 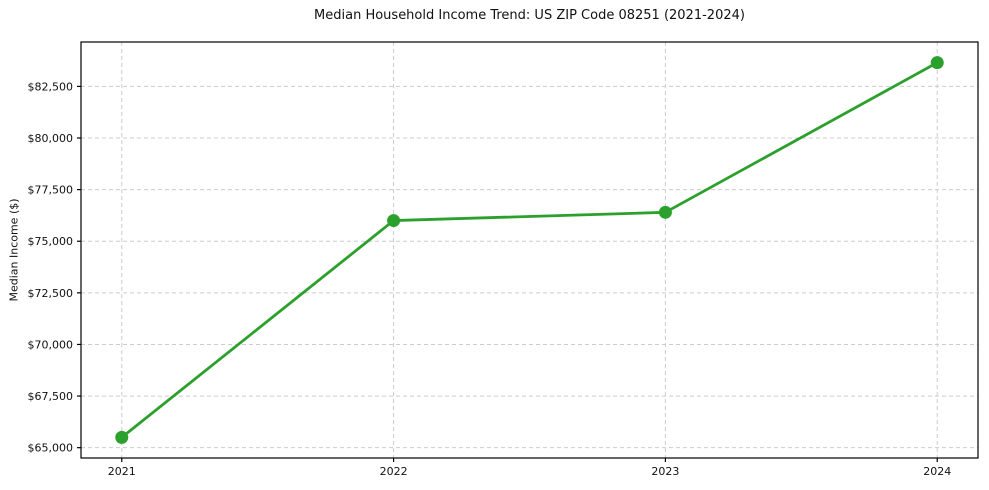 I want to click on y-tick-label: $70,000, so click(x=51, y=344).